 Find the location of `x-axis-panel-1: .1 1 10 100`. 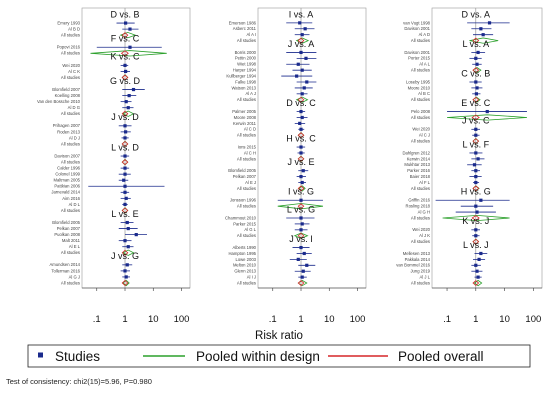

x-axis-panel-1: .1 1 10 100 is located at coordinates (136, 306).